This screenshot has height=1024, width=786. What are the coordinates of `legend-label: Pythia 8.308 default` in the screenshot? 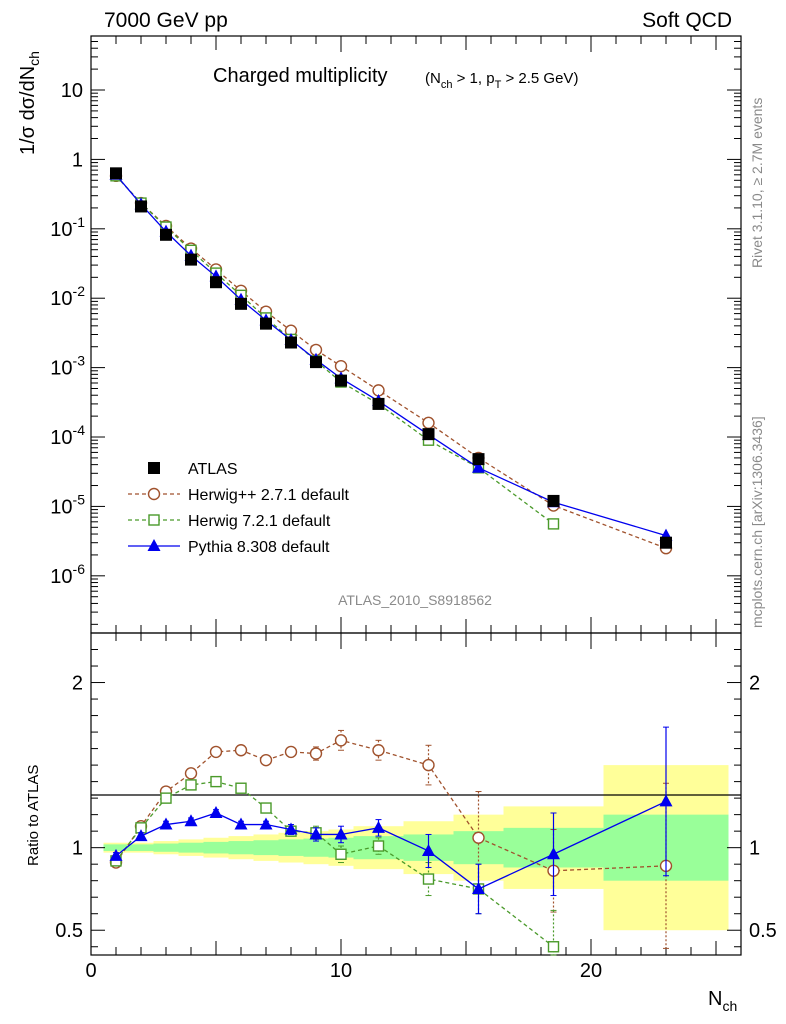 It's located at (259, 547).